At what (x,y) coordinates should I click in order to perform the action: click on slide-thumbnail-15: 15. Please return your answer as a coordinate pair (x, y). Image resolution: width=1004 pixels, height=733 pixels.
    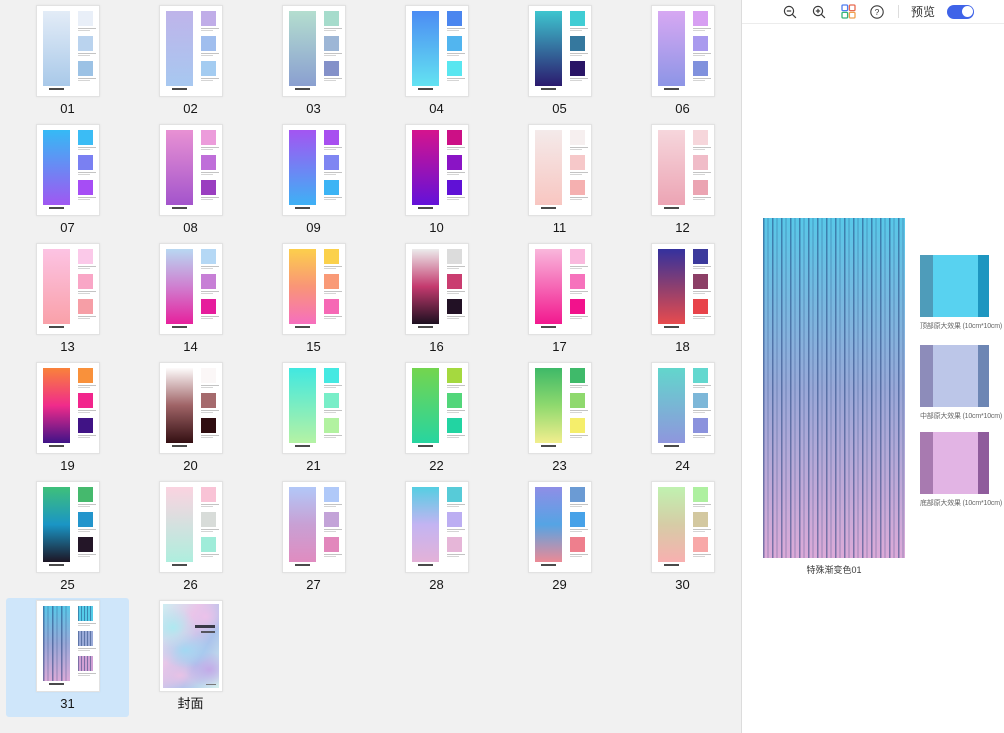
    Looking at the image, I should click on (313, 300).